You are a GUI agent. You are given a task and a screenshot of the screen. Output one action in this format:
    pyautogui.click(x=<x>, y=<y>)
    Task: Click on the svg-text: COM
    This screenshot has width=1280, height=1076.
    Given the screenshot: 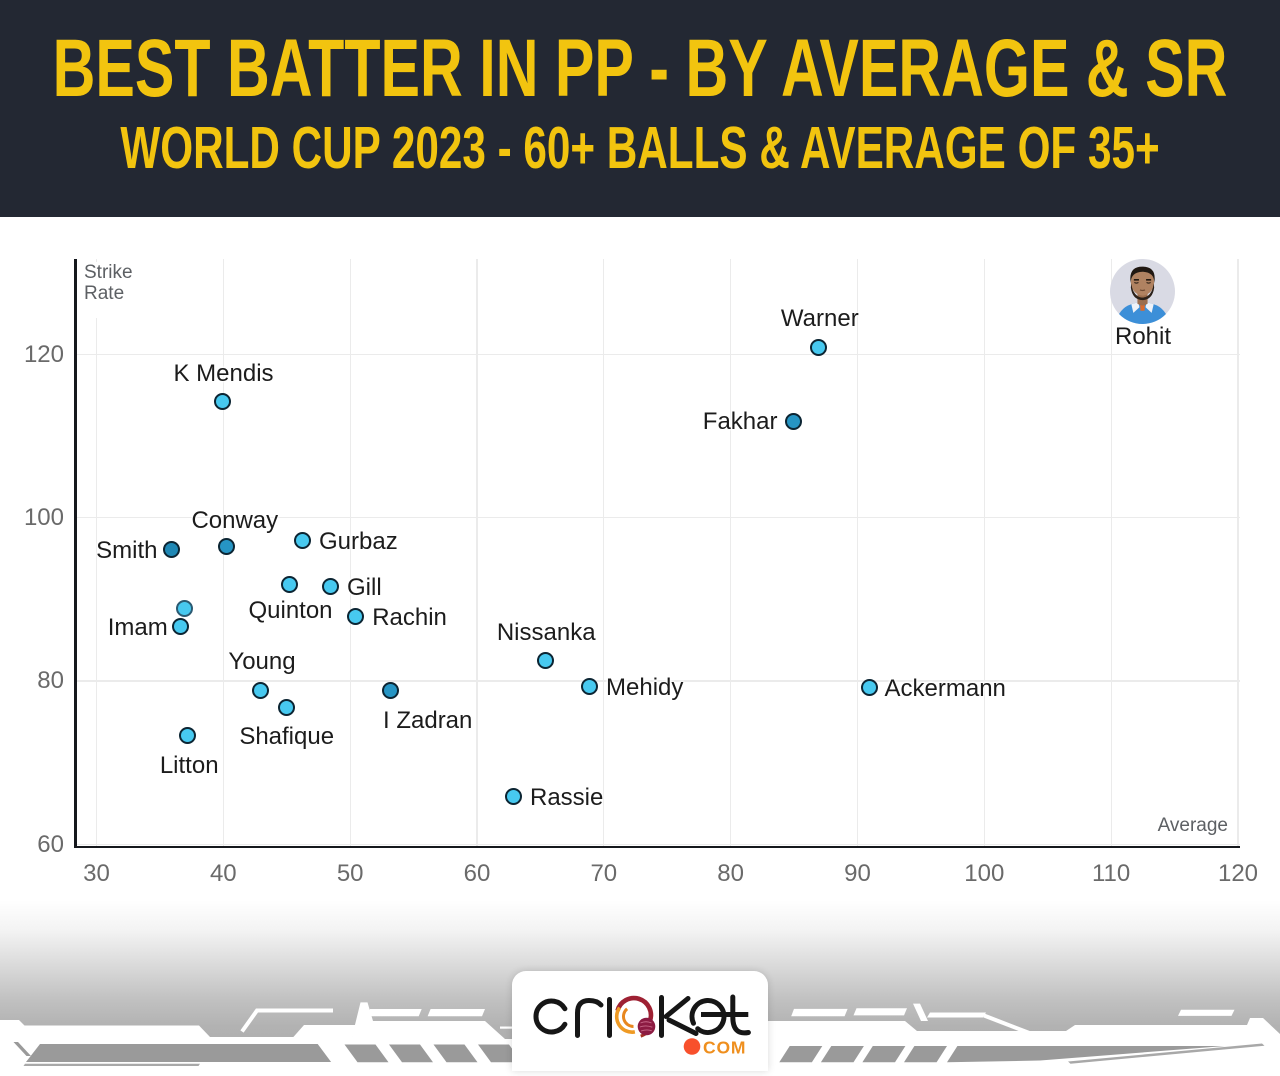 What is the action you would take?
    pyautogui.click(x=724, y=1047)
    